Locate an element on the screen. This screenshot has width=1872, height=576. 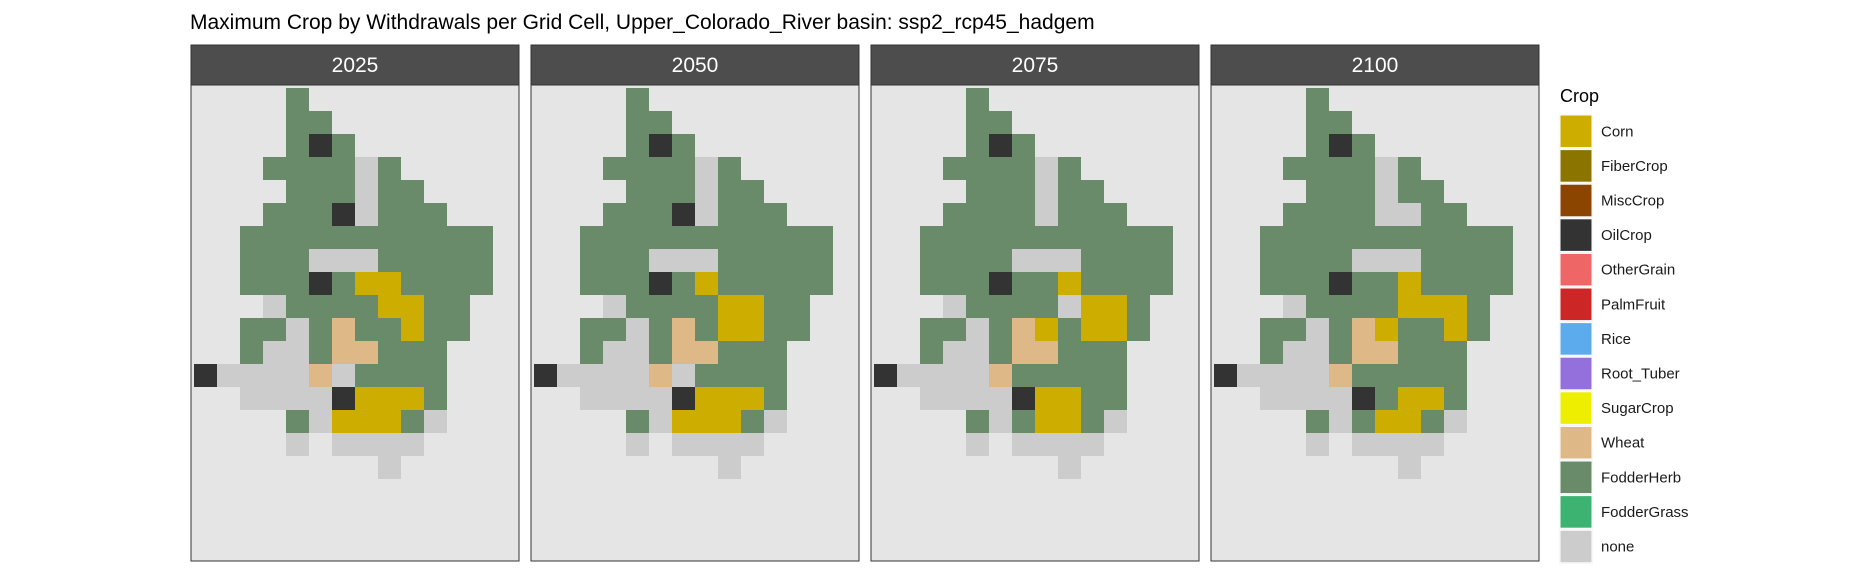
legend-item-foddergrass: FodderGrass is located at coordinates (1624, 512).